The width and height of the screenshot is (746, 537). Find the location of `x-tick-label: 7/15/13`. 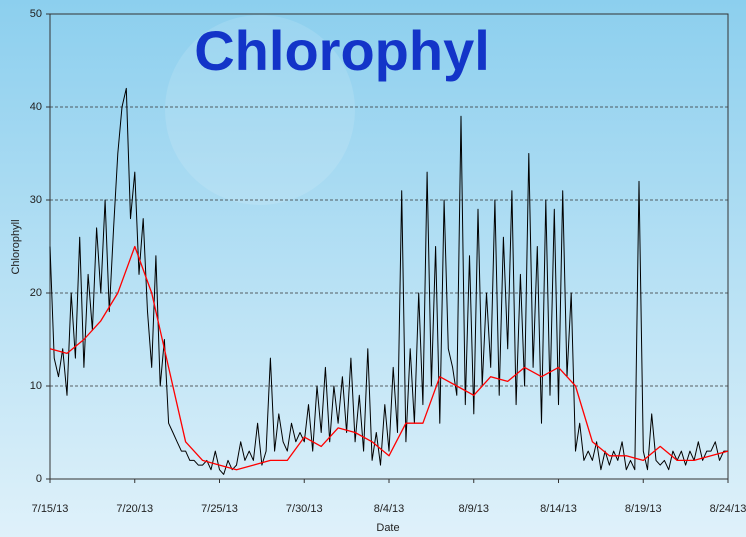

x-tick-label: 7/15/13 is located at coordinates (50, 509).